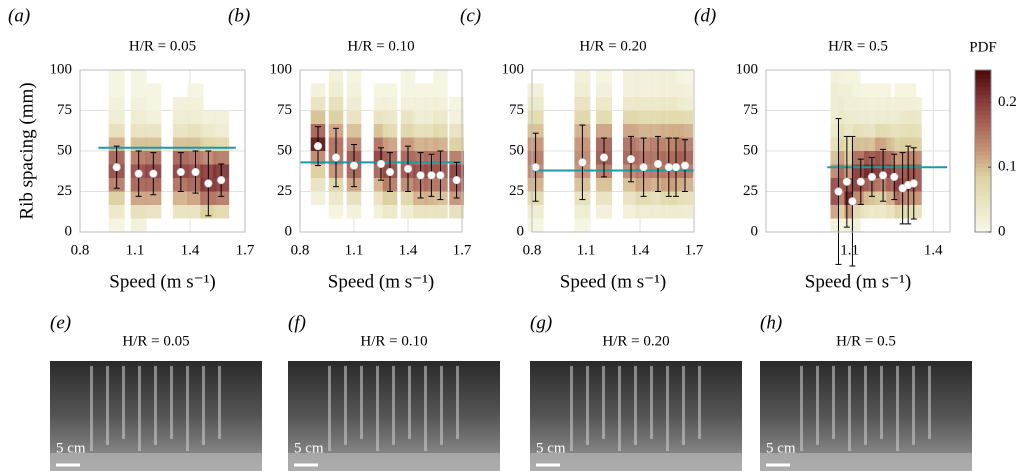 The height and width of the screenshot is (471, 1024). I want to click on panel-label: (a), so click(19, 15).